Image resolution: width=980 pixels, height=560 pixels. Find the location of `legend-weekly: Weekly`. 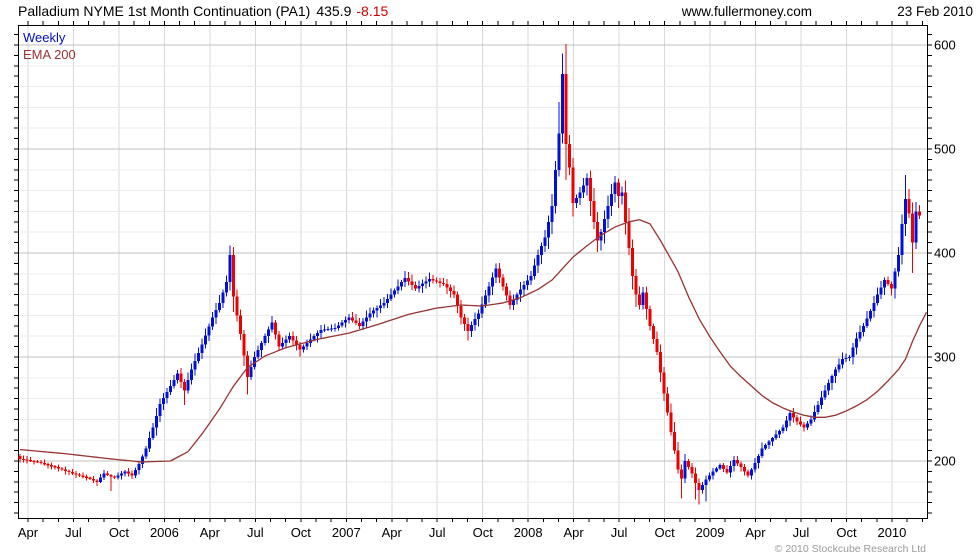

legend-weekly: Weekly is located at coordinates (44, 37).